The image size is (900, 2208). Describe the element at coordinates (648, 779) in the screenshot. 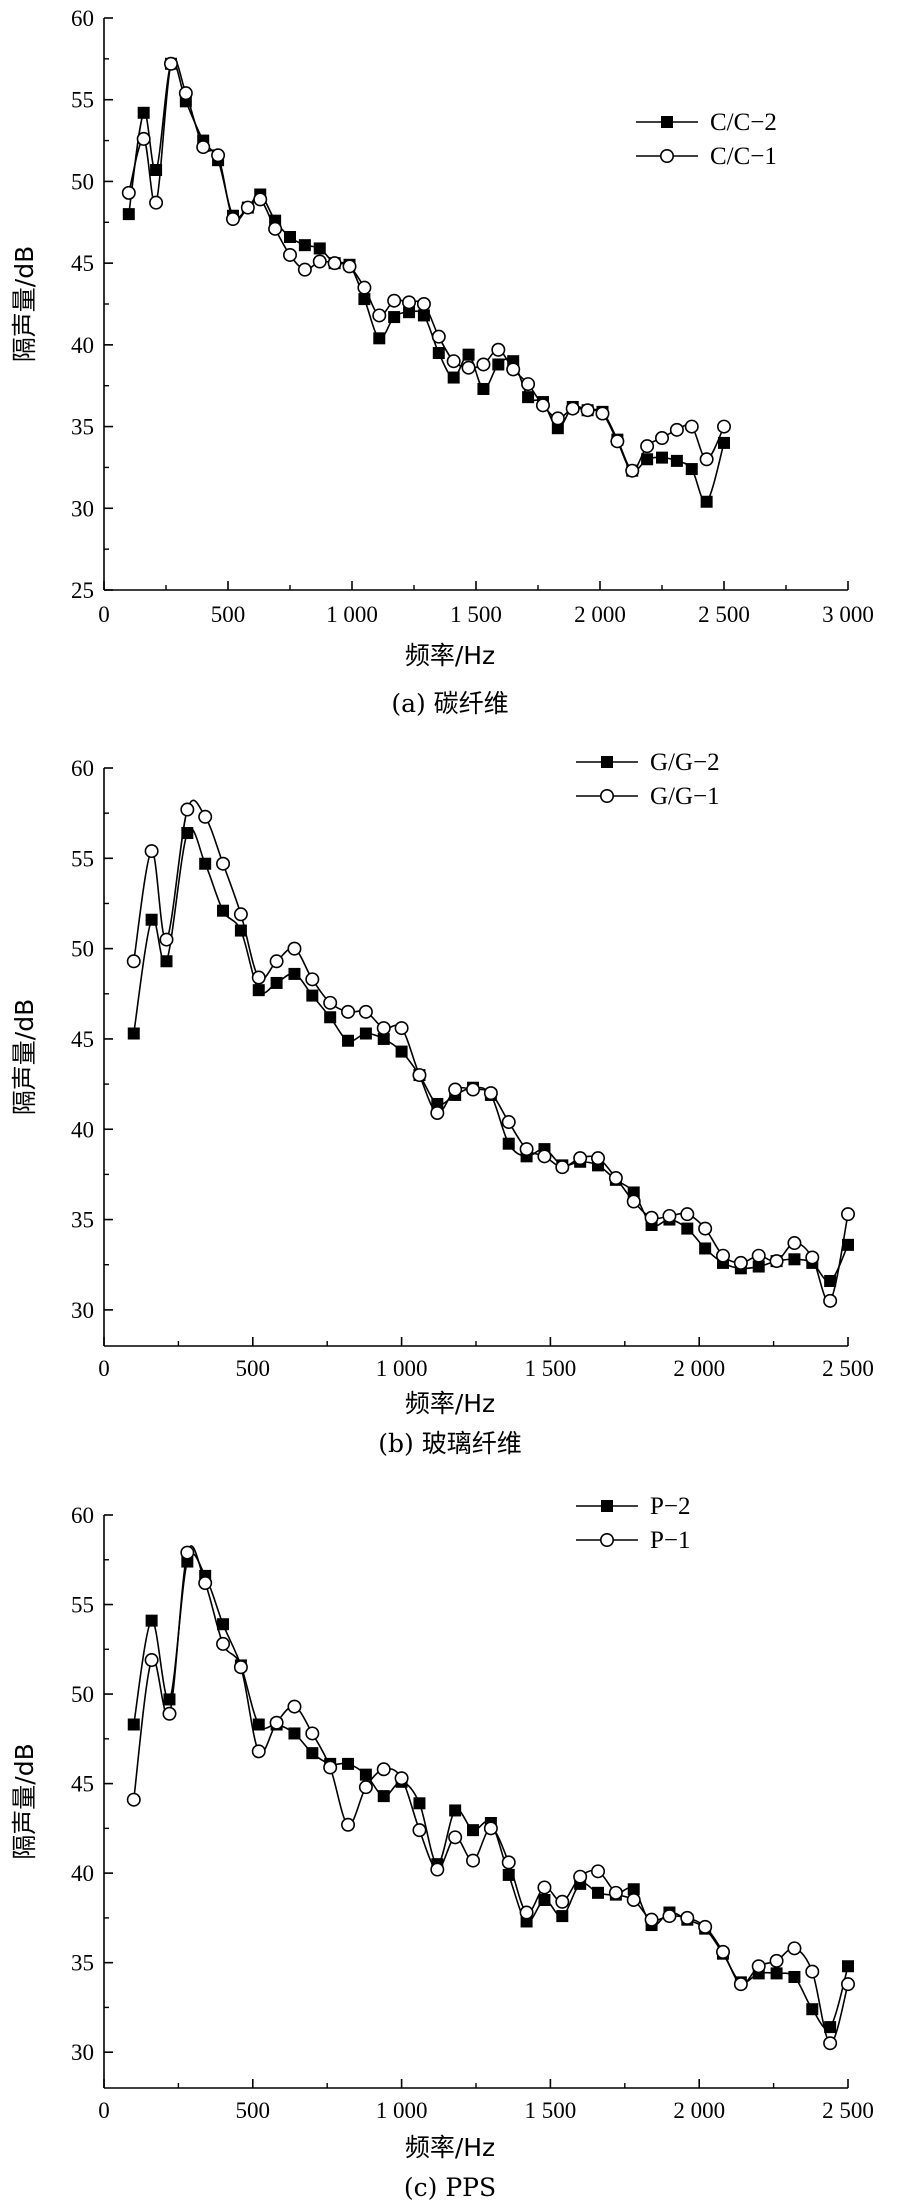

I see `legend: G/G−2 G/G−1` at that location.